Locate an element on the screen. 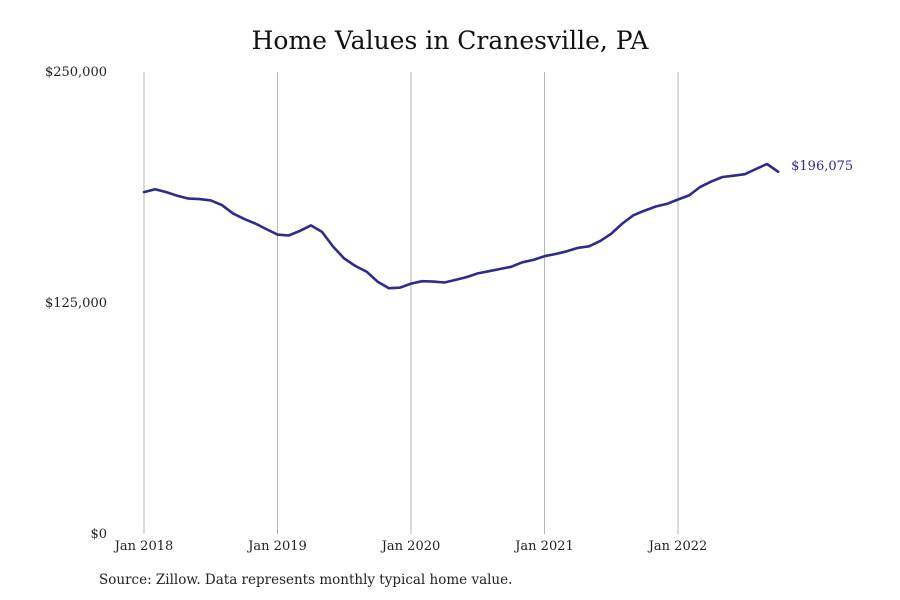 This screenshot has width=900, height=600. y-tick-label: $125,000 is located at coordinates (76, 303).